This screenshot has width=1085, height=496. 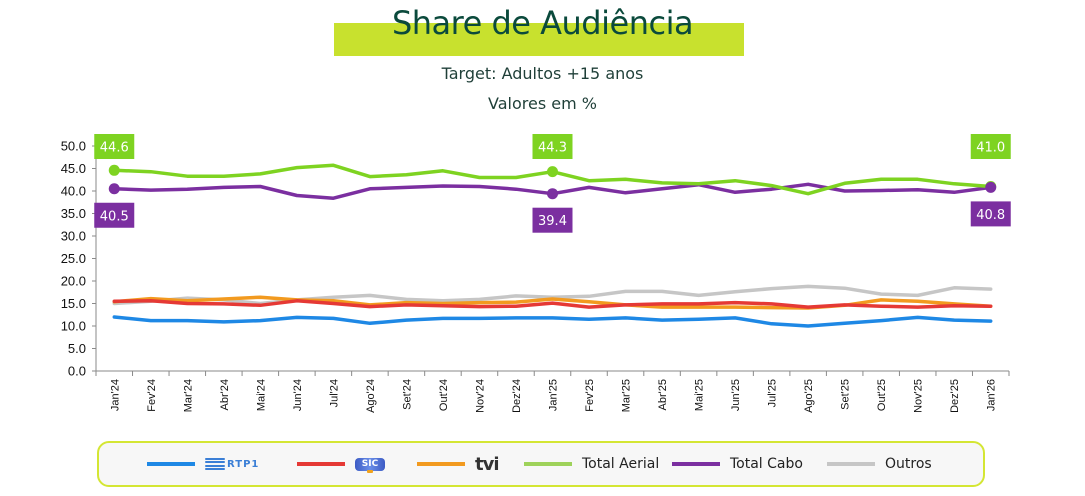 I want to click on series-line-outros, so click(x=552, y=295).